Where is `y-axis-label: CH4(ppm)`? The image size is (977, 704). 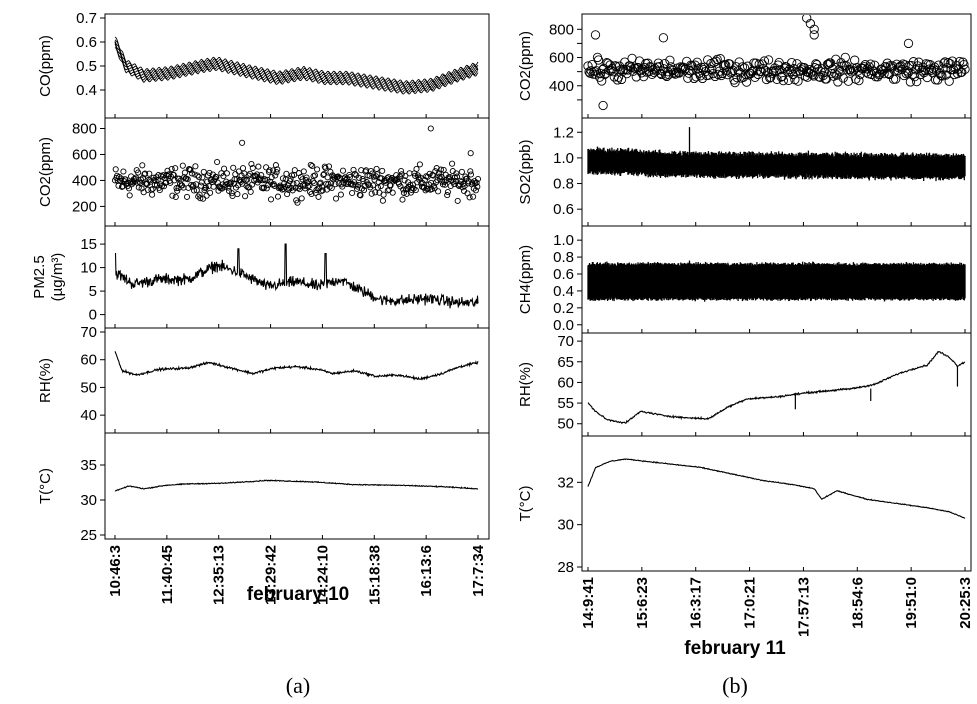
y-axis-label: CH4(ppm) is located at coordinates (525, 279).